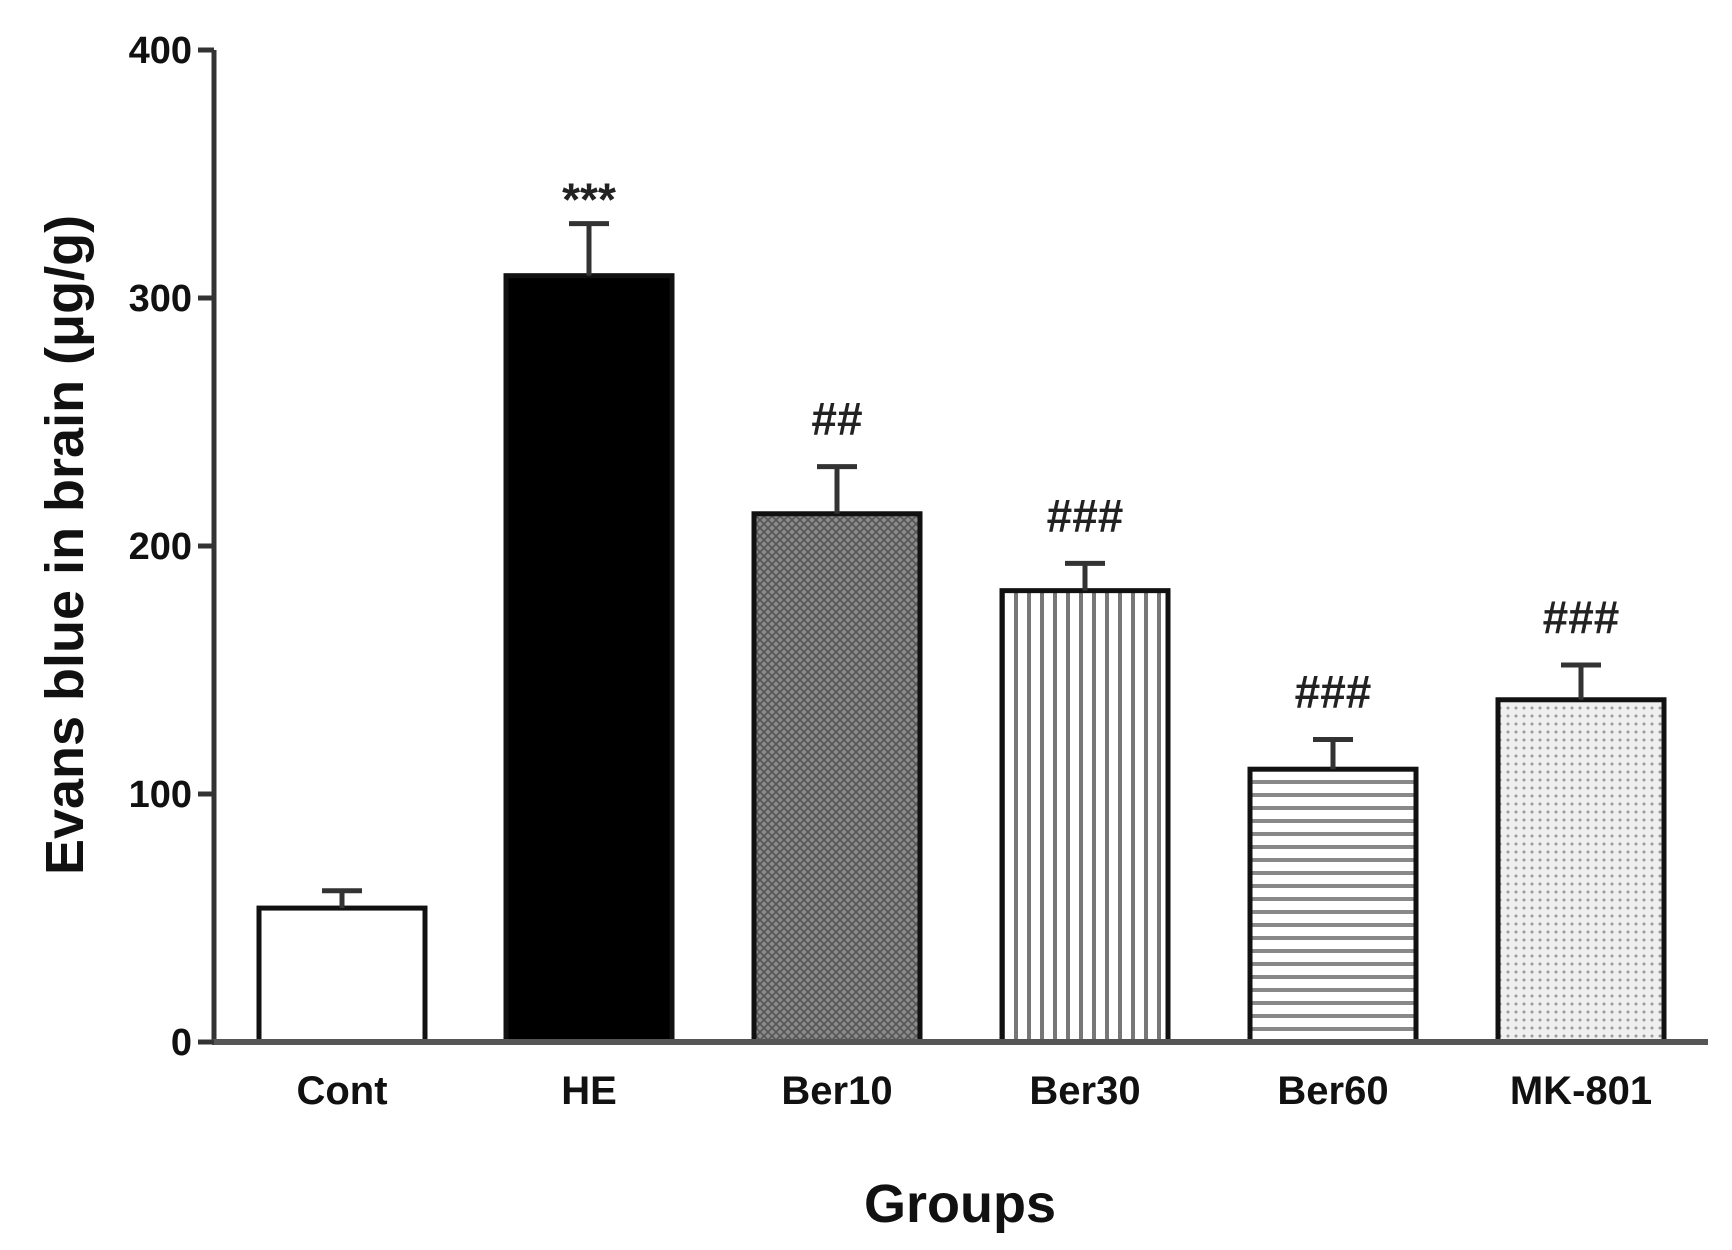 The width and height of the screenshot is (1732, 1250). I want to click on x-tick-label: MK-801, so click(1581, 1091).